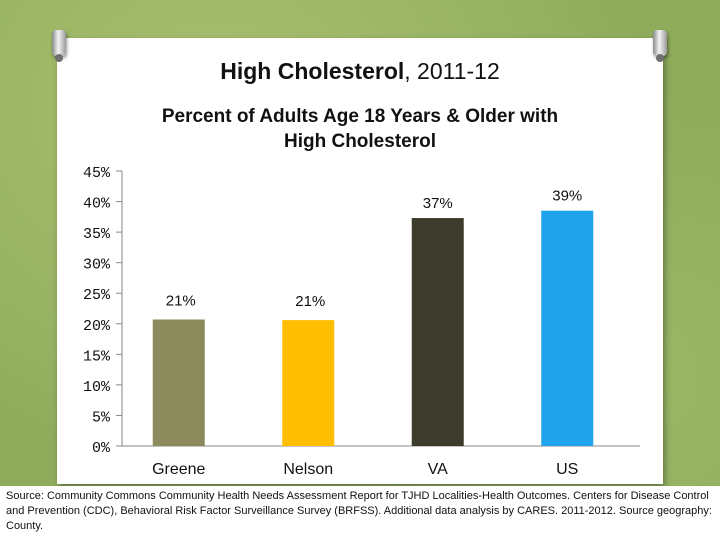 This screenshot has height=540, width=720. I want to click on title-rest: , 2011-12, so click(452, 71).